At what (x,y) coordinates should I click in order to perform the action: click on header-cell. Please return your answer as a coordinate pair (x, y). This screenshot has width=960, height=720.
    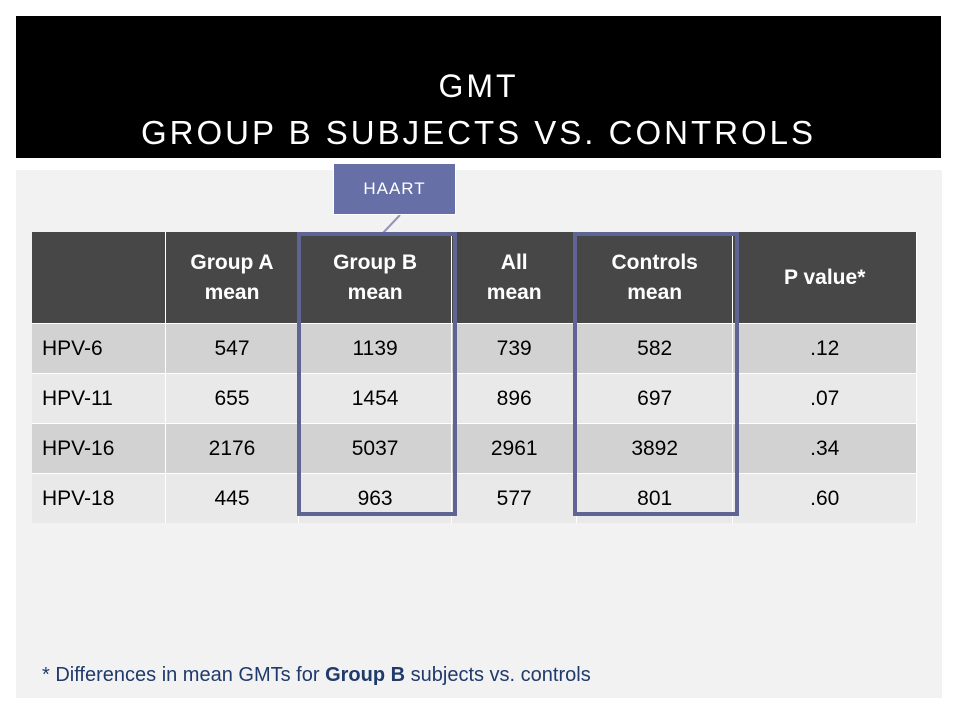
    Looking at the image, I should click on (99, 277).